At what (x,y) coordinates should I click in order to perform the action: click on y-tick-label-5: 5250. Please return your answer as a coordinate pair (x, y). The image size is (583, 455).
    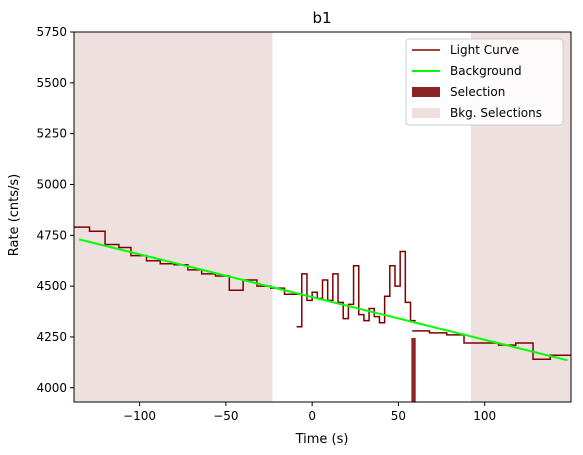
    Looking at the image, I should click on (51, 134).